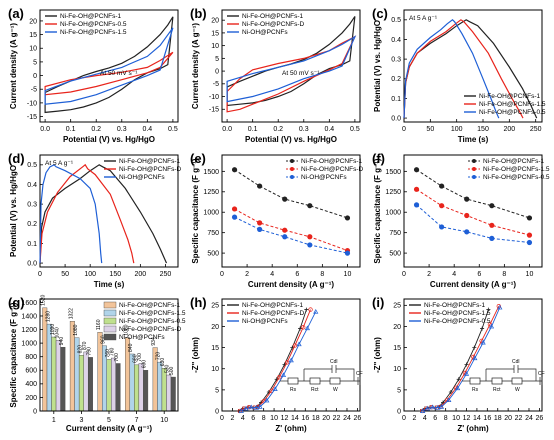 The image size is (554, 440). I want to click on x-tick-label: 0.0, so click(45, 129).